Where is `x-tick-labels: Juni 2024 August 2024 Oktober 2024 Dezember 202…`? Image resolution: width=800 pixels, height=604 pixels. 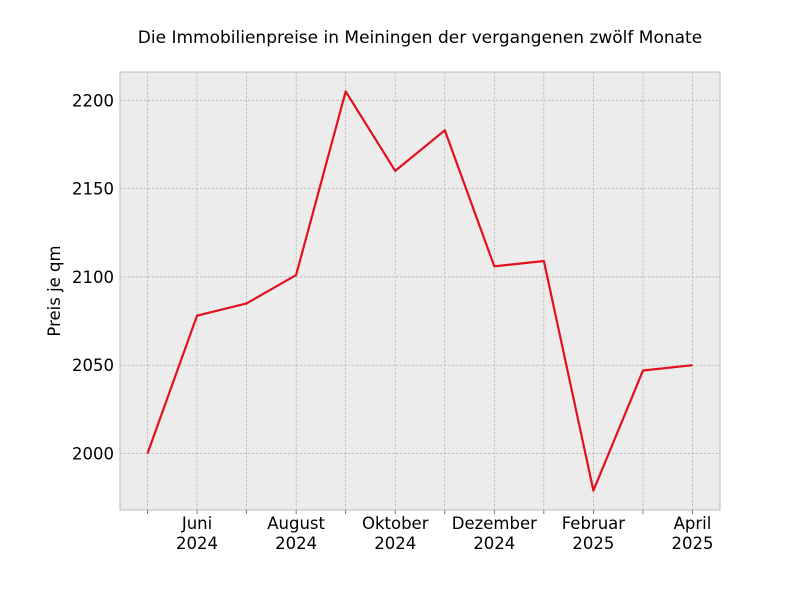 x-tick-labels: Juni 2024 August 2024 Oktober 2024 Dezember 202… is located at coordinates (444, 533).